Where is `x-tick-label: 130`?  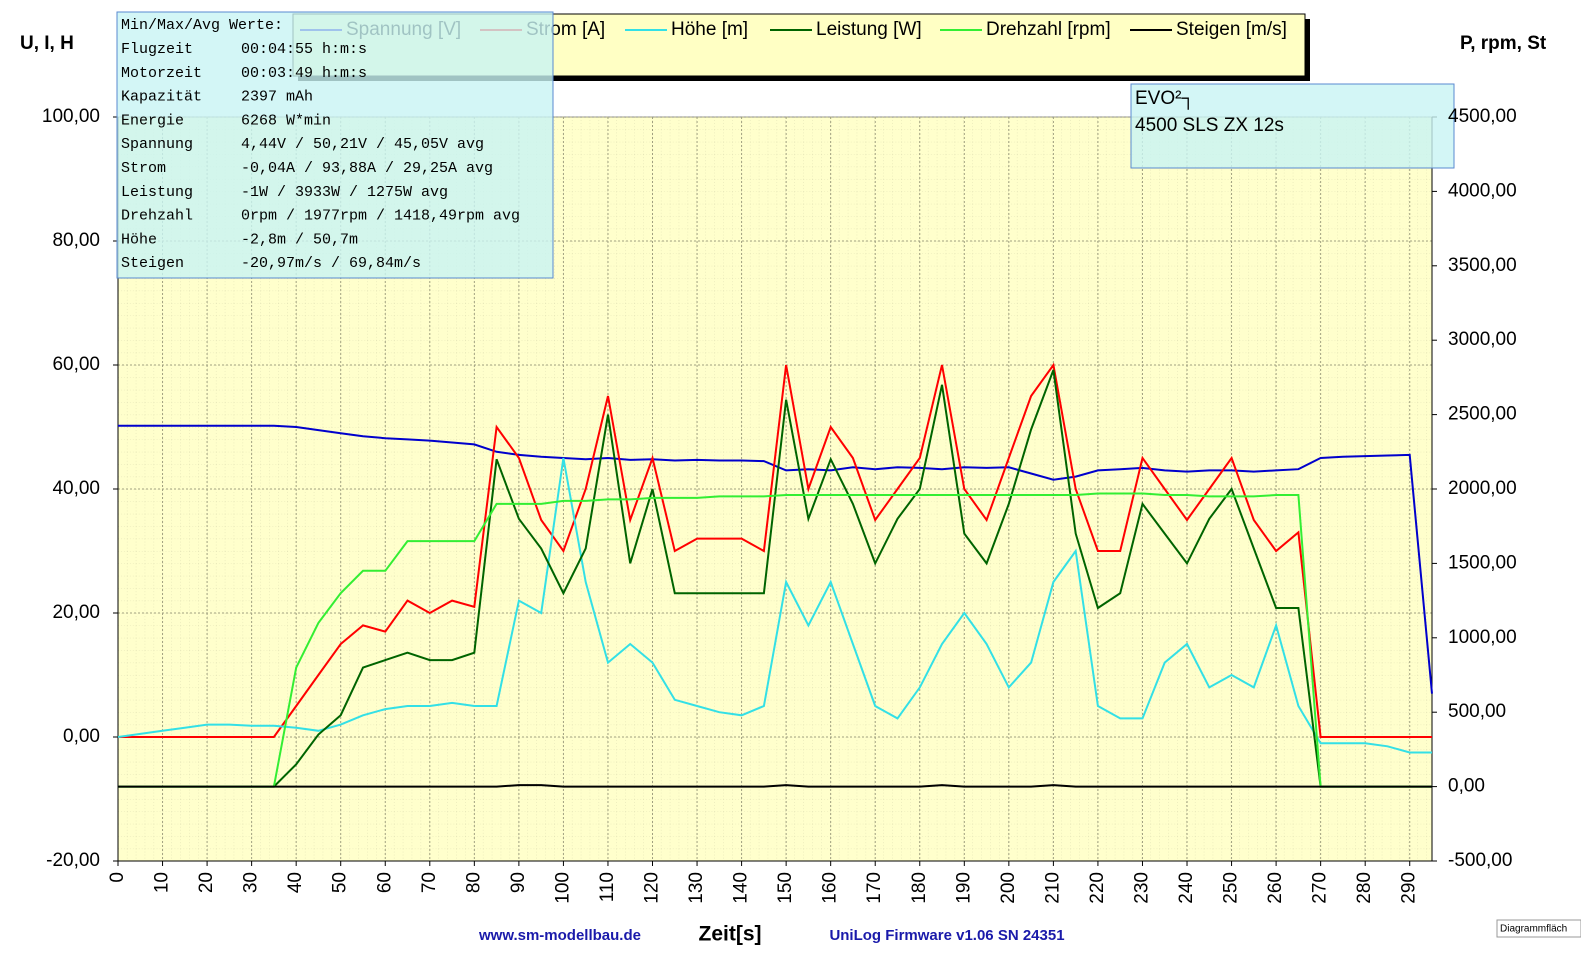 x-tick-label: 130 is located at coordinates (696, 888).